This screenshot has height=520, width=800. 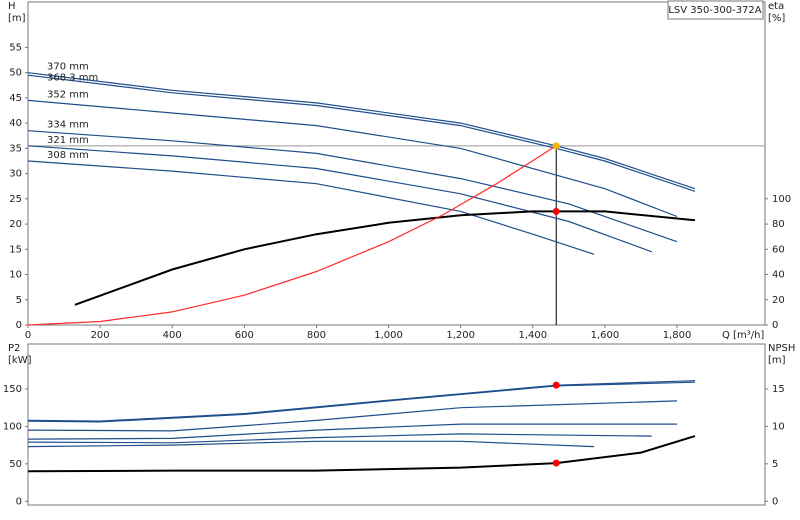 What do you see at coordinates (15, 123) in the screenshot?
I see `y-tick-label: 40` at bounding box center [15, 123].